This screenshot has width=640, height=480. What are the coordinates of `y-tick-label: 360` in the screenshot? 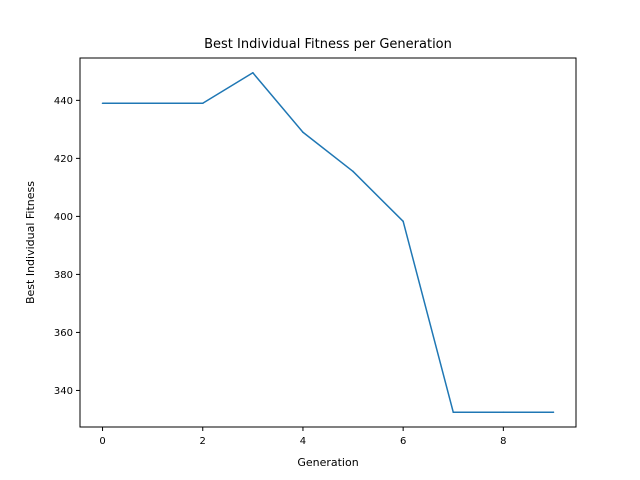 It's located at (63, 333).